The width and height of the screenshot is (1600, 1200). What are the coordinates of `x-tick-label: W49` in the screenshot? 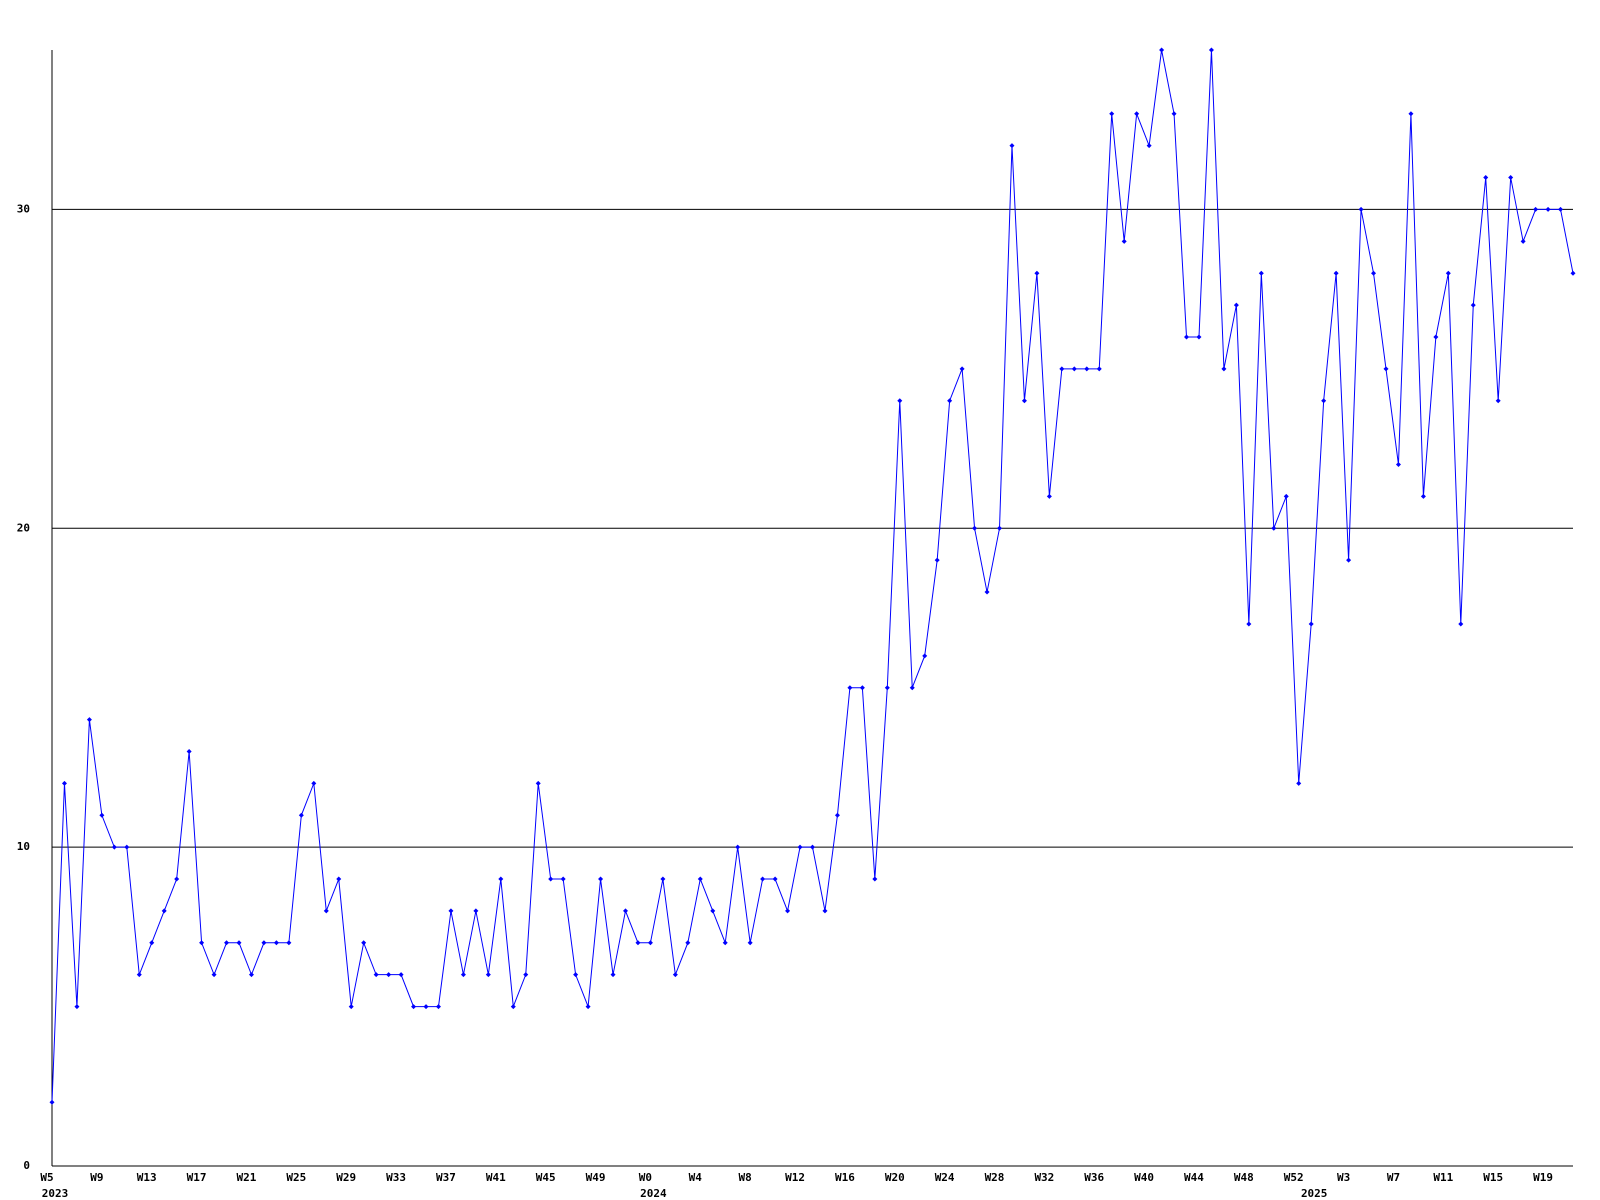 It's located at (596, 1177).